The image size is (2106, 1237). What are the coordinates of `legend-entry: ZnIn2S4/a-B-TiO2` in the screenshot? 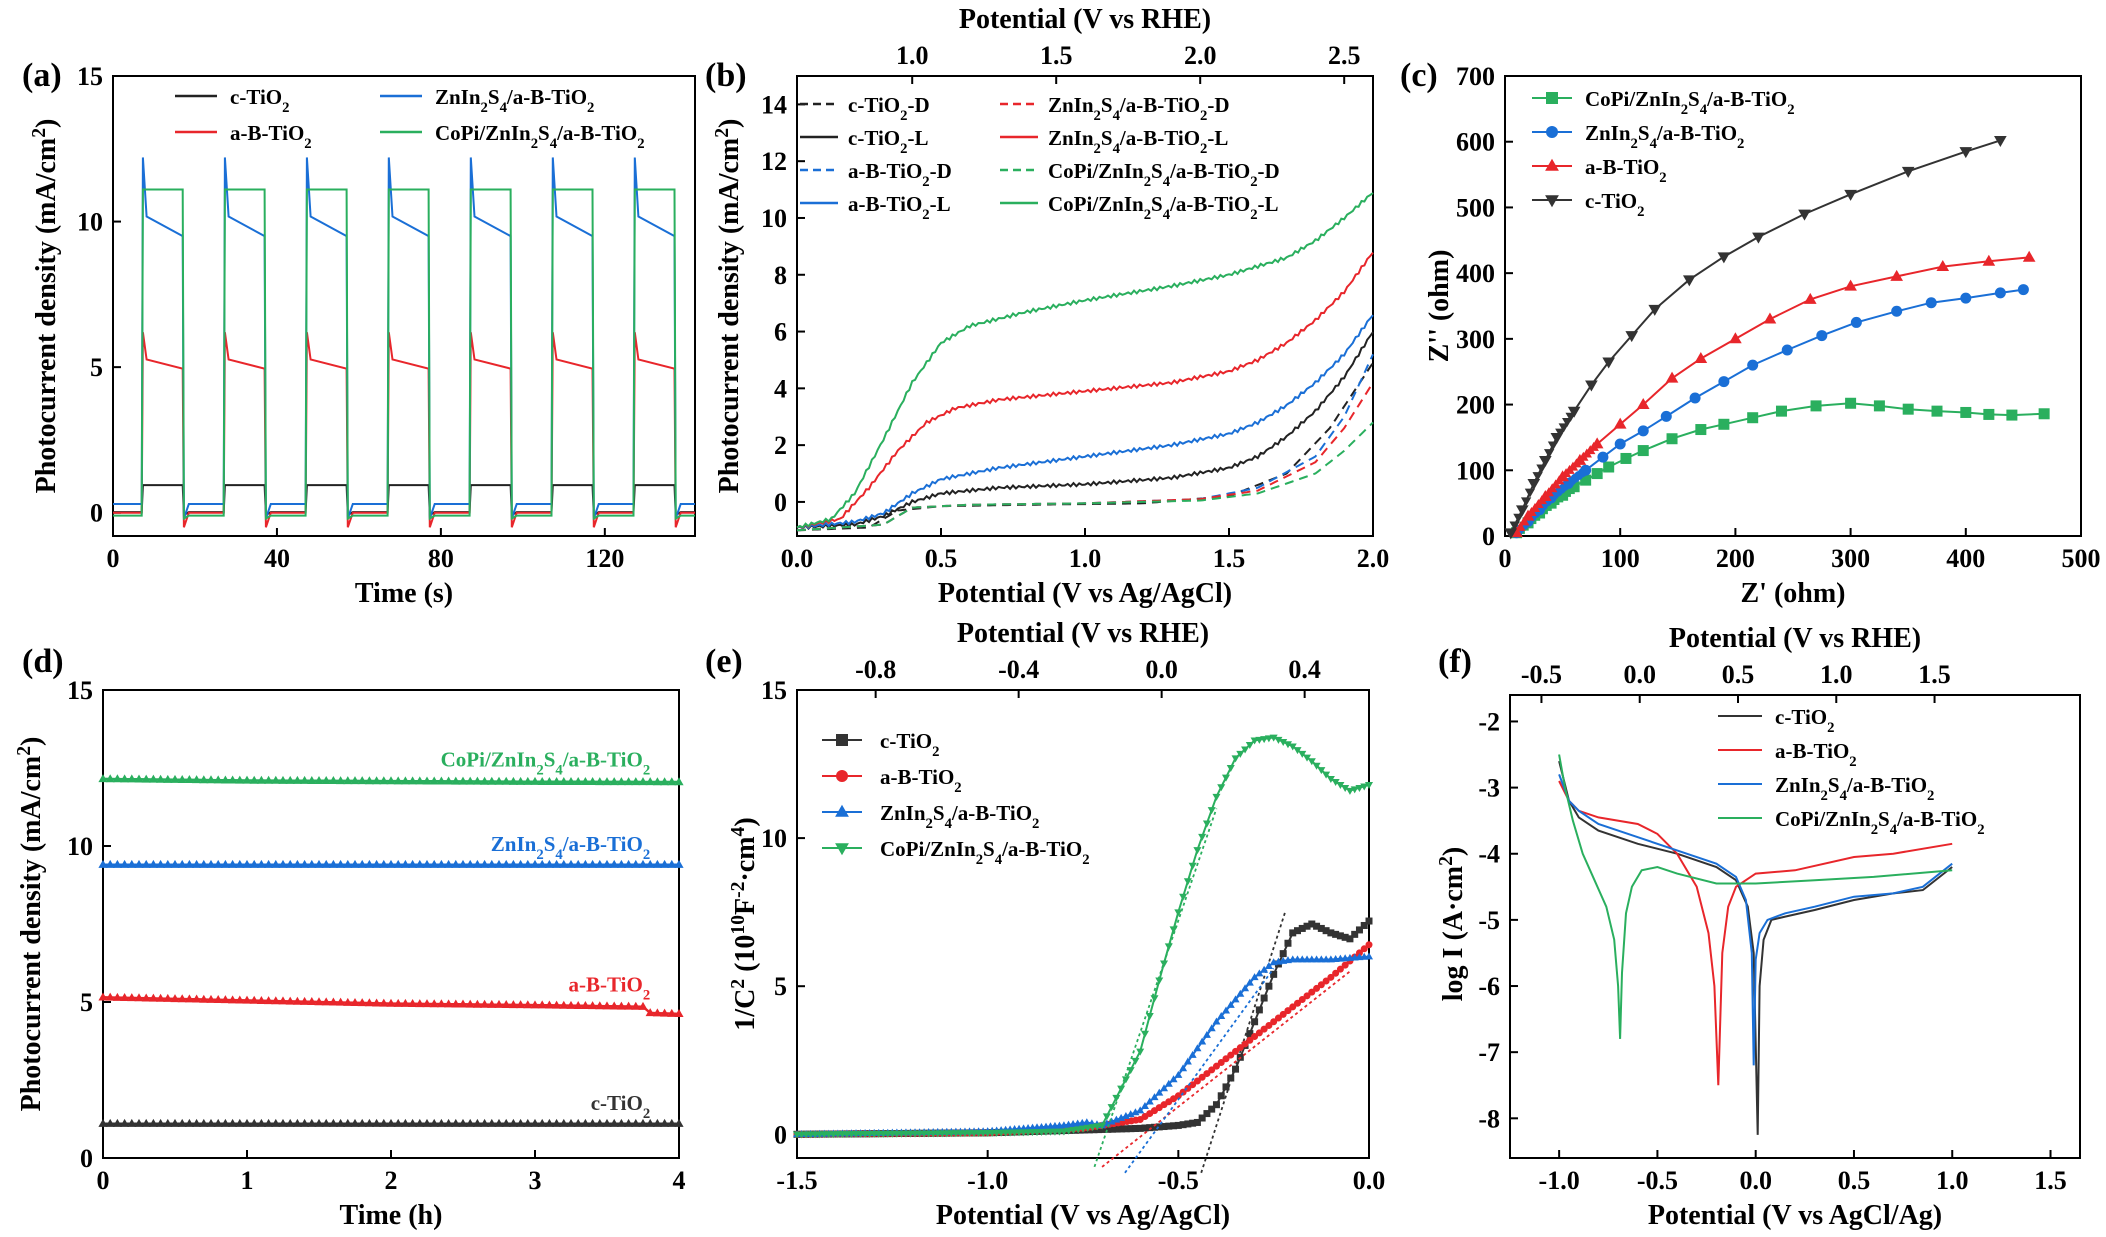 It's located at (1854, 788).